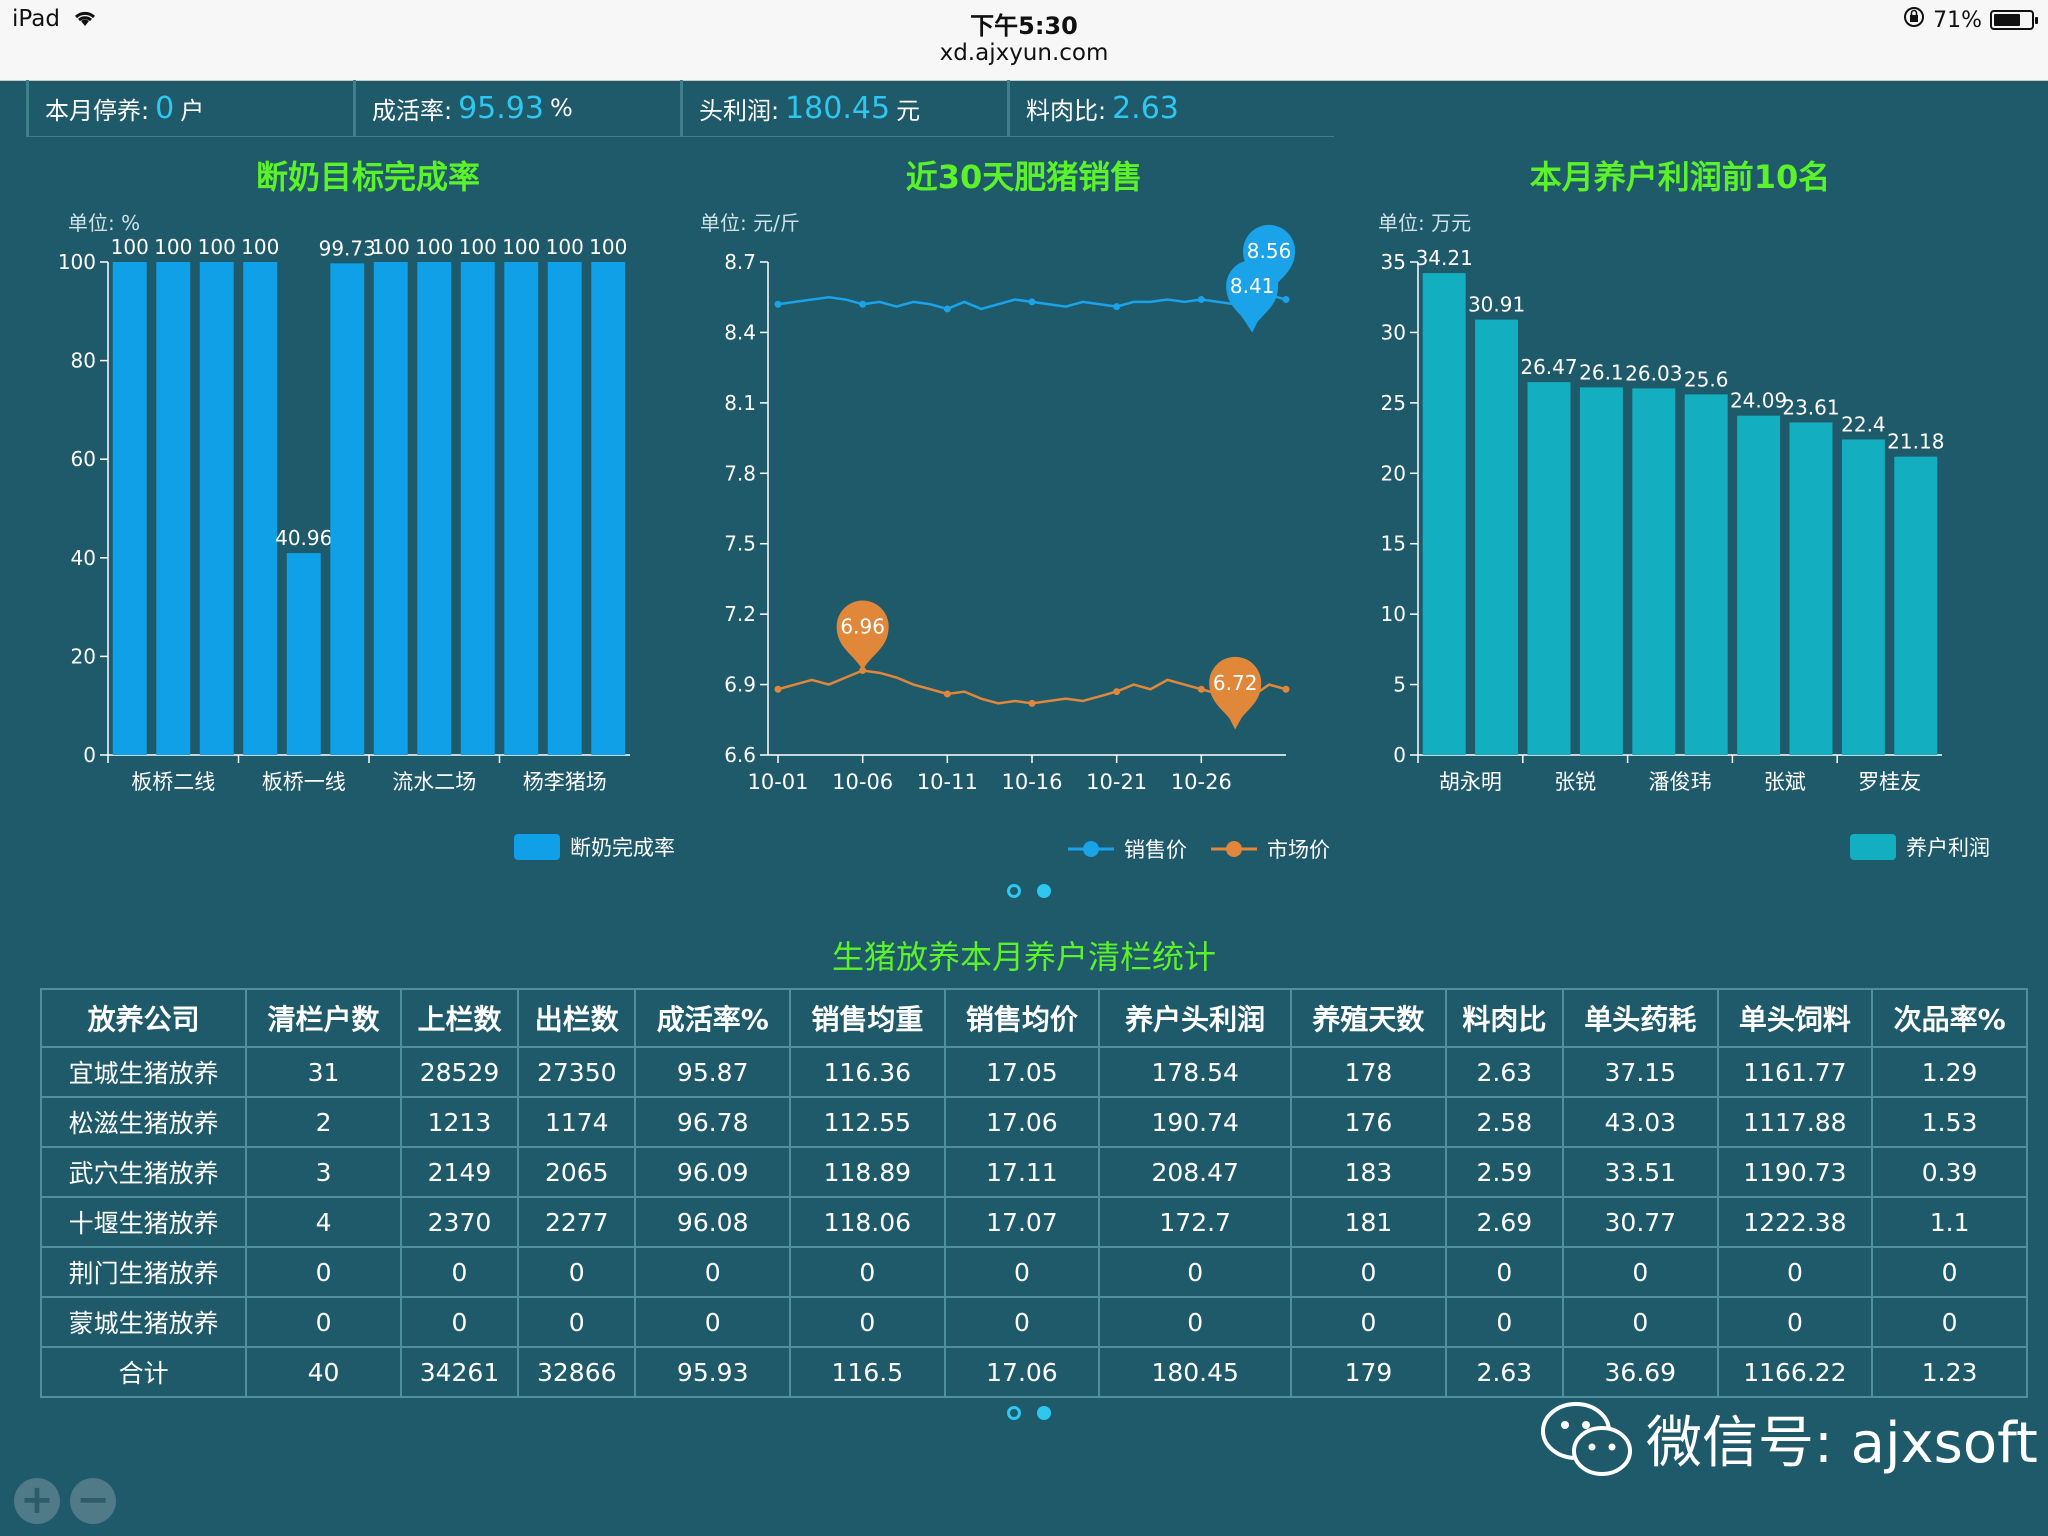 The width and height of the screenshot is (2048, 1536). I want to click on legend-label: 销售价, so click(1155, 850).